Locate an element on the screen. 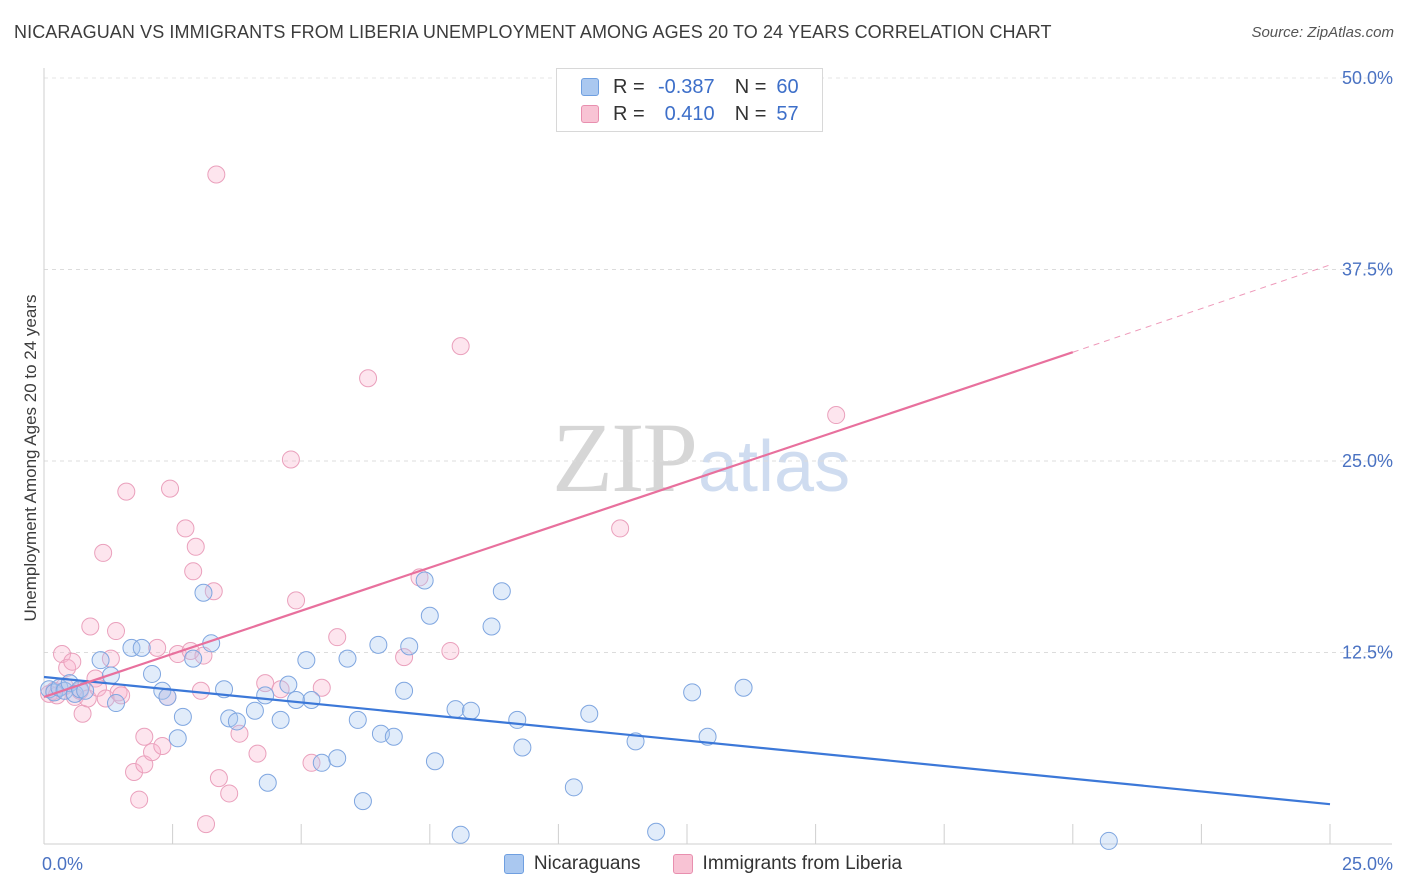  legend-item-nicaraguans: Nicaraguans is located at coordinates (572, 864).